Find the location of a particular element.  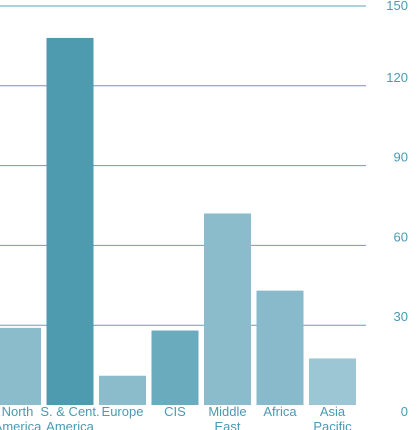

y-tick-label-120: 120 is located at coordinates (397, 77).